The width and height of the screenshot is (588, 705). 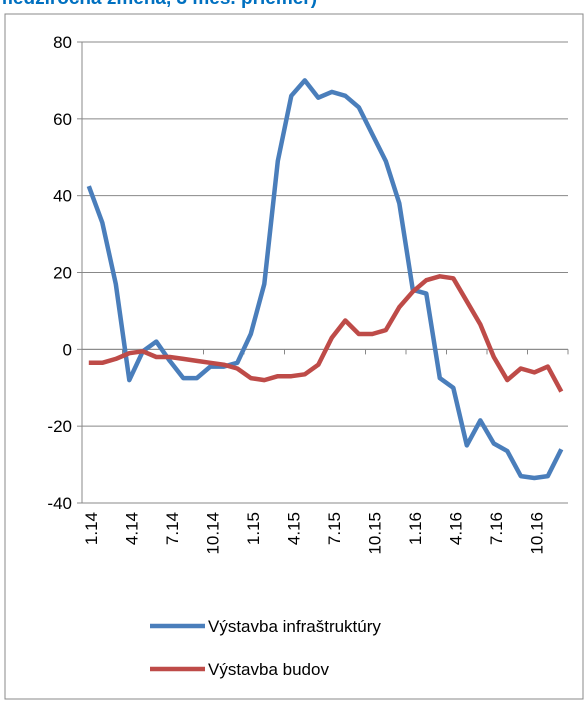 I want to click on x-tick-label: 1.16, so click(x=415, y=528).